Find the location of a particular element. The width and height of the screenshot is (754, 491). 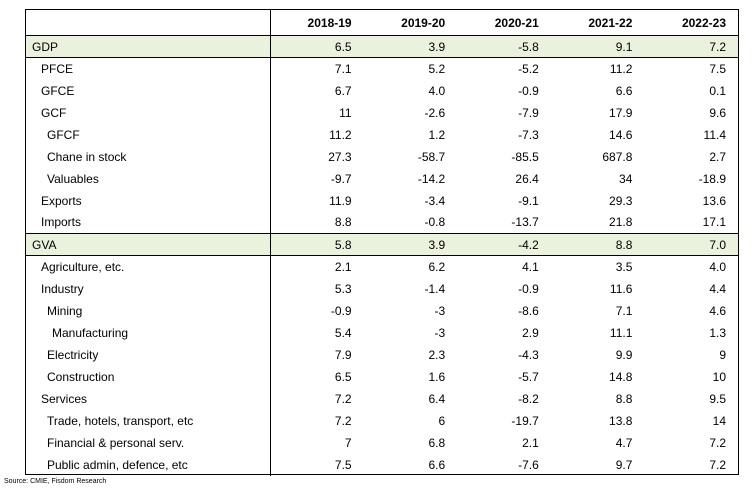

value-cell: 6.2 is located at coordinates (437, 266).